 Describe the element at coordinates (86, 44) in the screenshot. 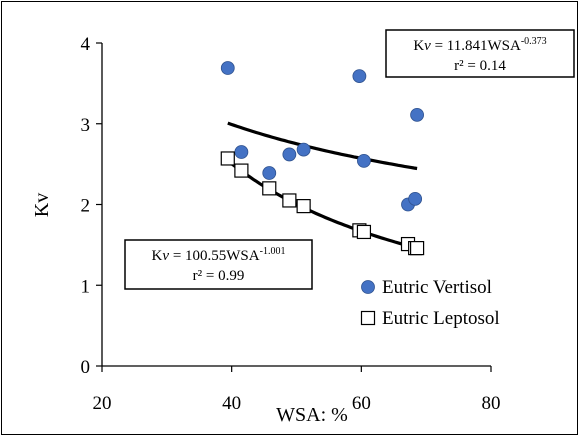

I see `y-tick-label: 4` at that location.